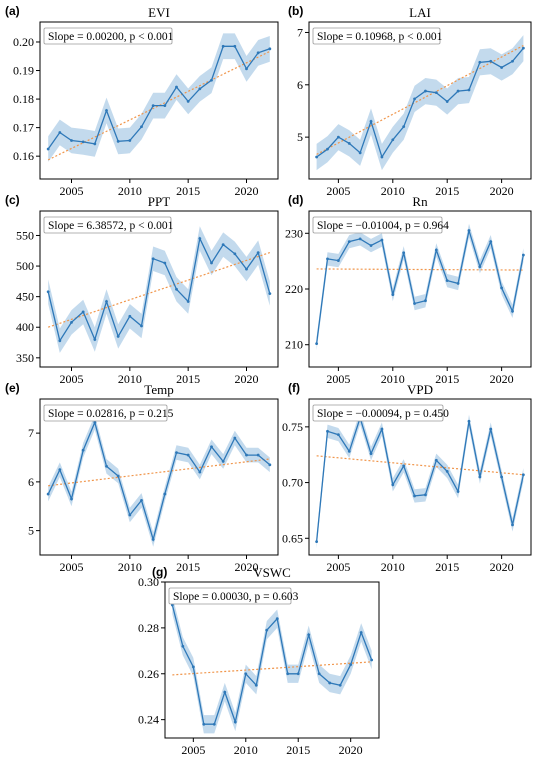 This screenshot has height=758, width=550. I want to click on y-tick-label: 0.24, so click(148, 720).